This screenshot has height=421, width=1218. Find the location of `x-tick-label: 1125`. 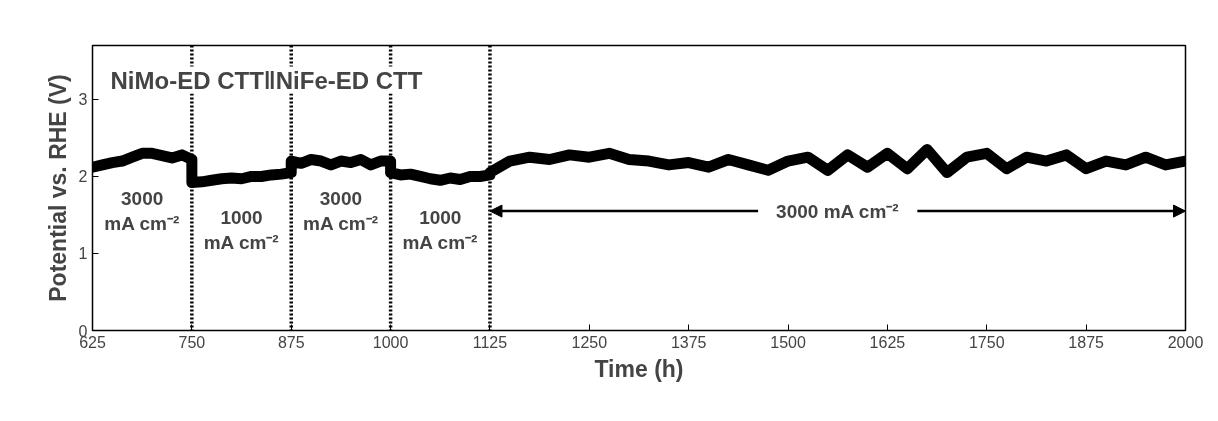

x-tick-label: 1125 is located at coordinates (490, 342).